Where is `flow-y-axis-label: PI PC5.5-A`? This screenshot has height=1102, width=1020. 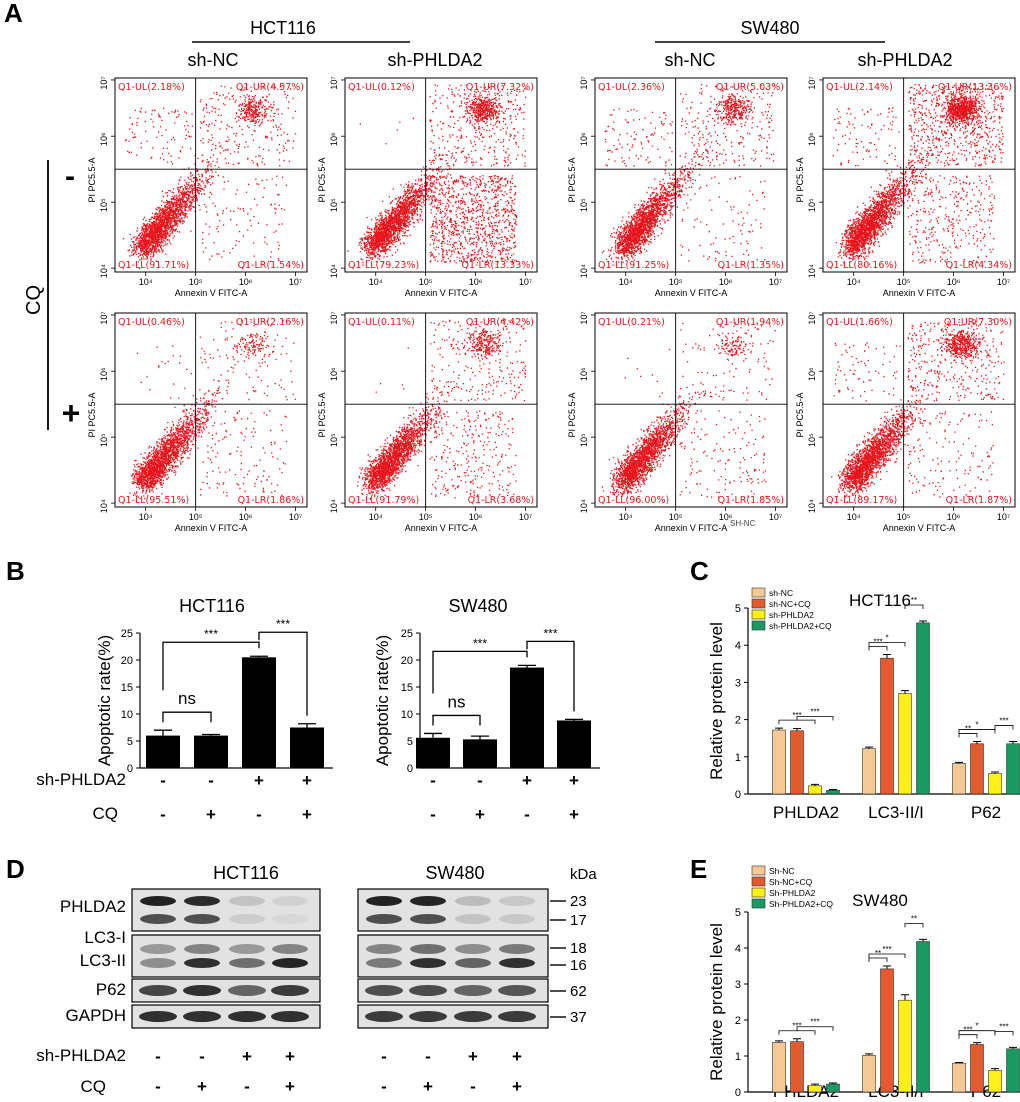 flow-y-axis-label: PI PC5.5-A is located at coordinates (572, 179).